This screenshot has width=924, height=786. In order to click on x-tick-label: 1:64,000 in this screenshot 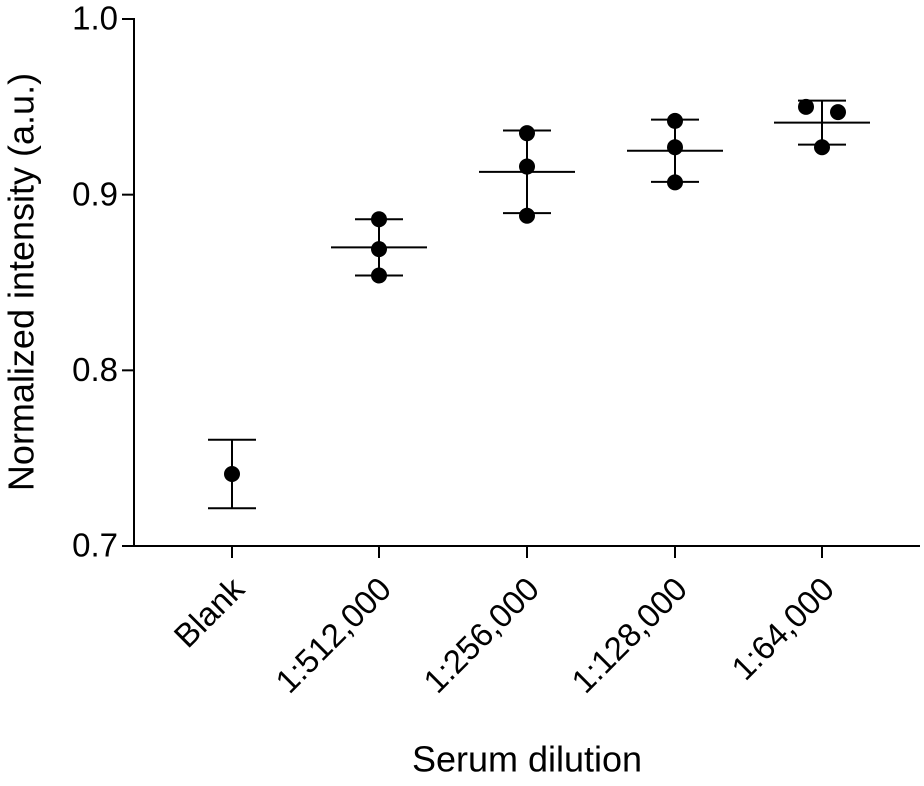, I will do `click(782, 628)`.